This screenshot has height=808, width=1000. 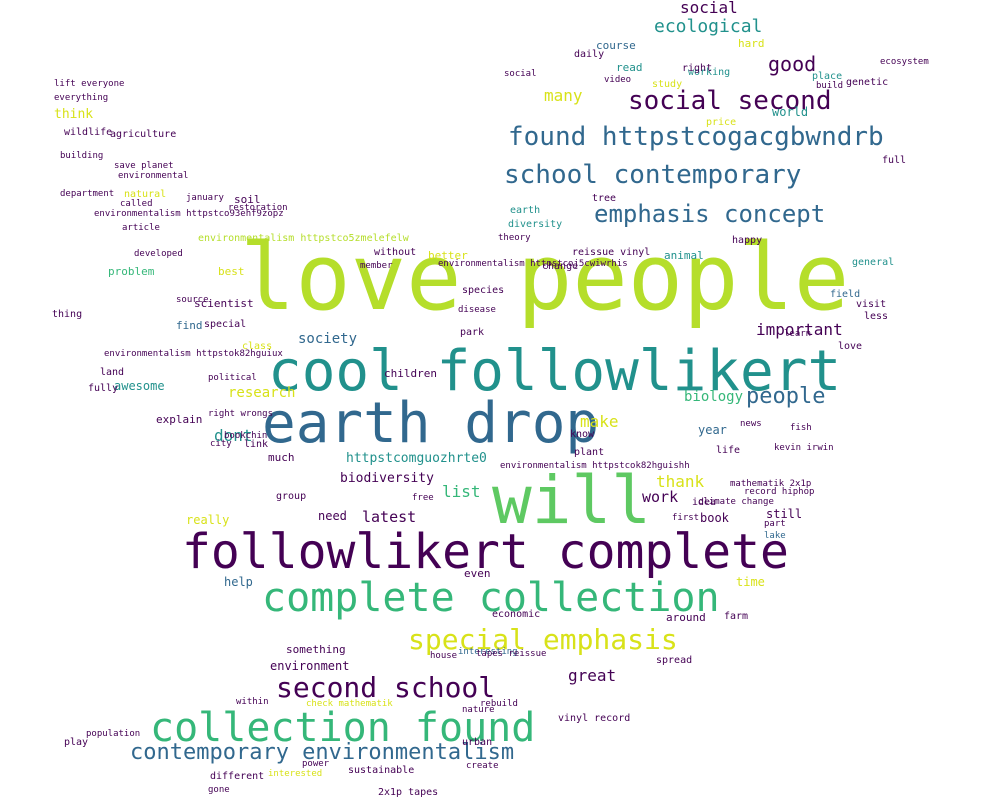 I want to click on word: year, so click(x=712, y=430).